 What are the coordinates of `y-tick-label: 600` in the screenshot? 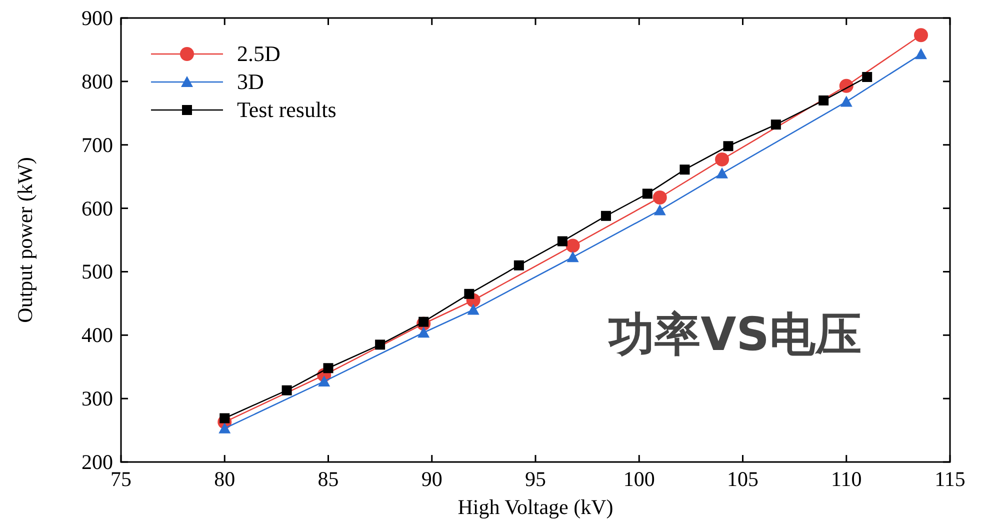 It's located at (97, 208).